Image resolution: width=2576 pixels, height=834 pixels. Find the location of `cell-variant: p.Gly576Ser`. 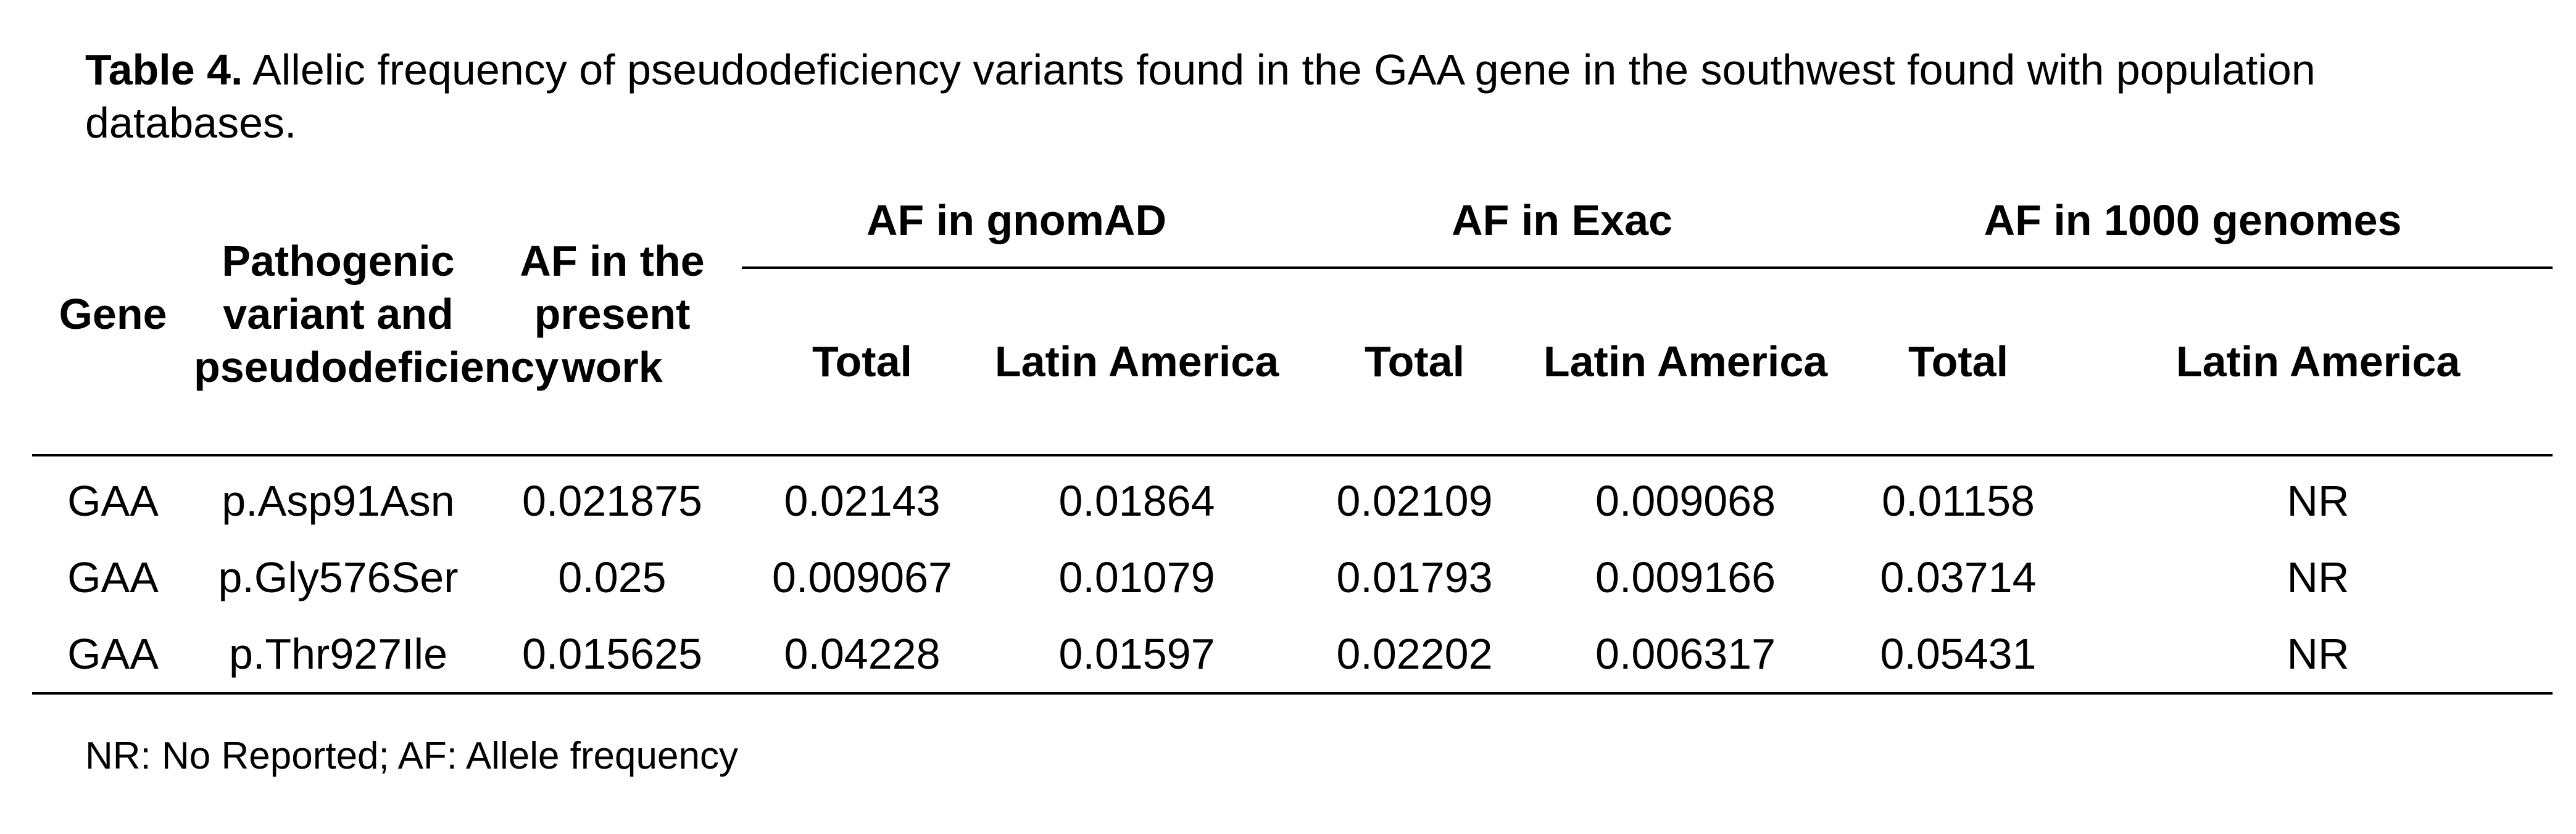

cell-variant: p.Gly576Ser is located at coordinates (339, 577).